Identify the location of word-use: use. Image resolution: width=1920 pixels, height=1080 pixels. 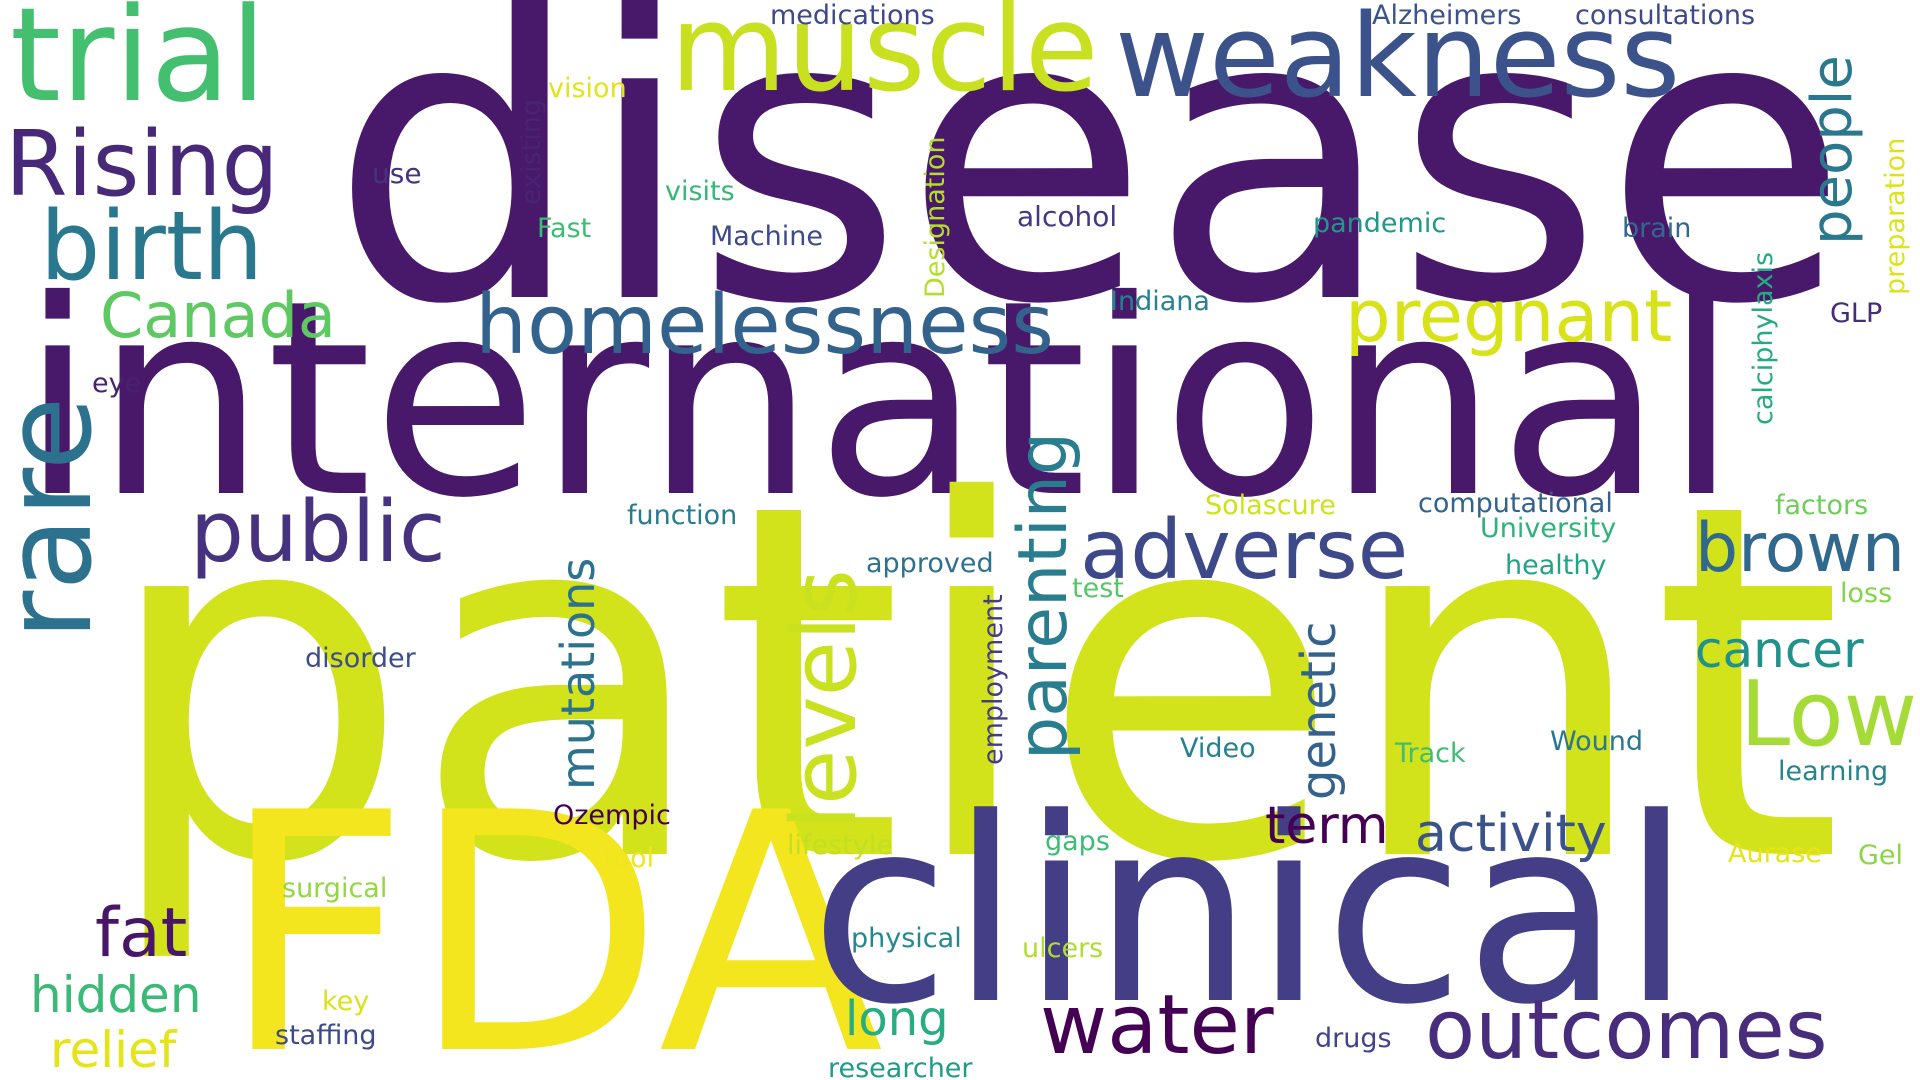
(397, 173).